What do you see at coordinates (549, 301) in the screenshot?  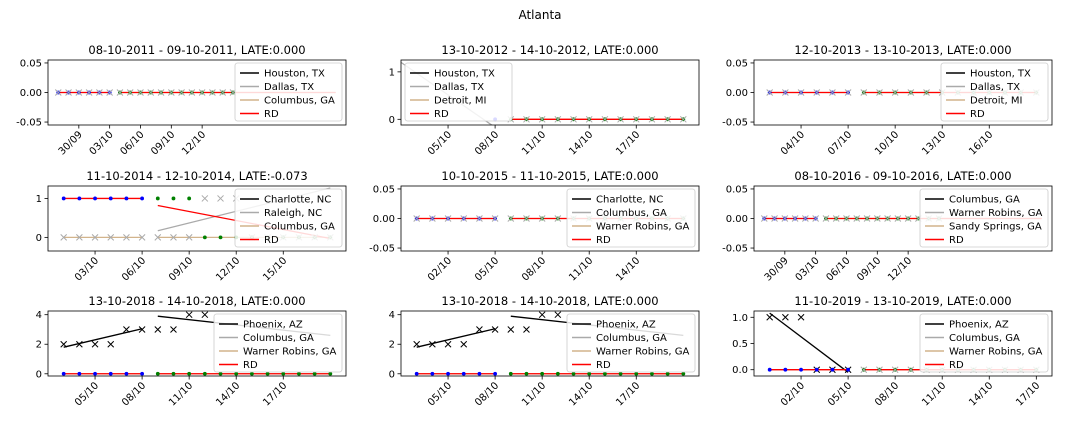 I see `subplot-title: 13-10-2018 - 14-10-2018, LATE:0.000` at bounding box center [549, 301].